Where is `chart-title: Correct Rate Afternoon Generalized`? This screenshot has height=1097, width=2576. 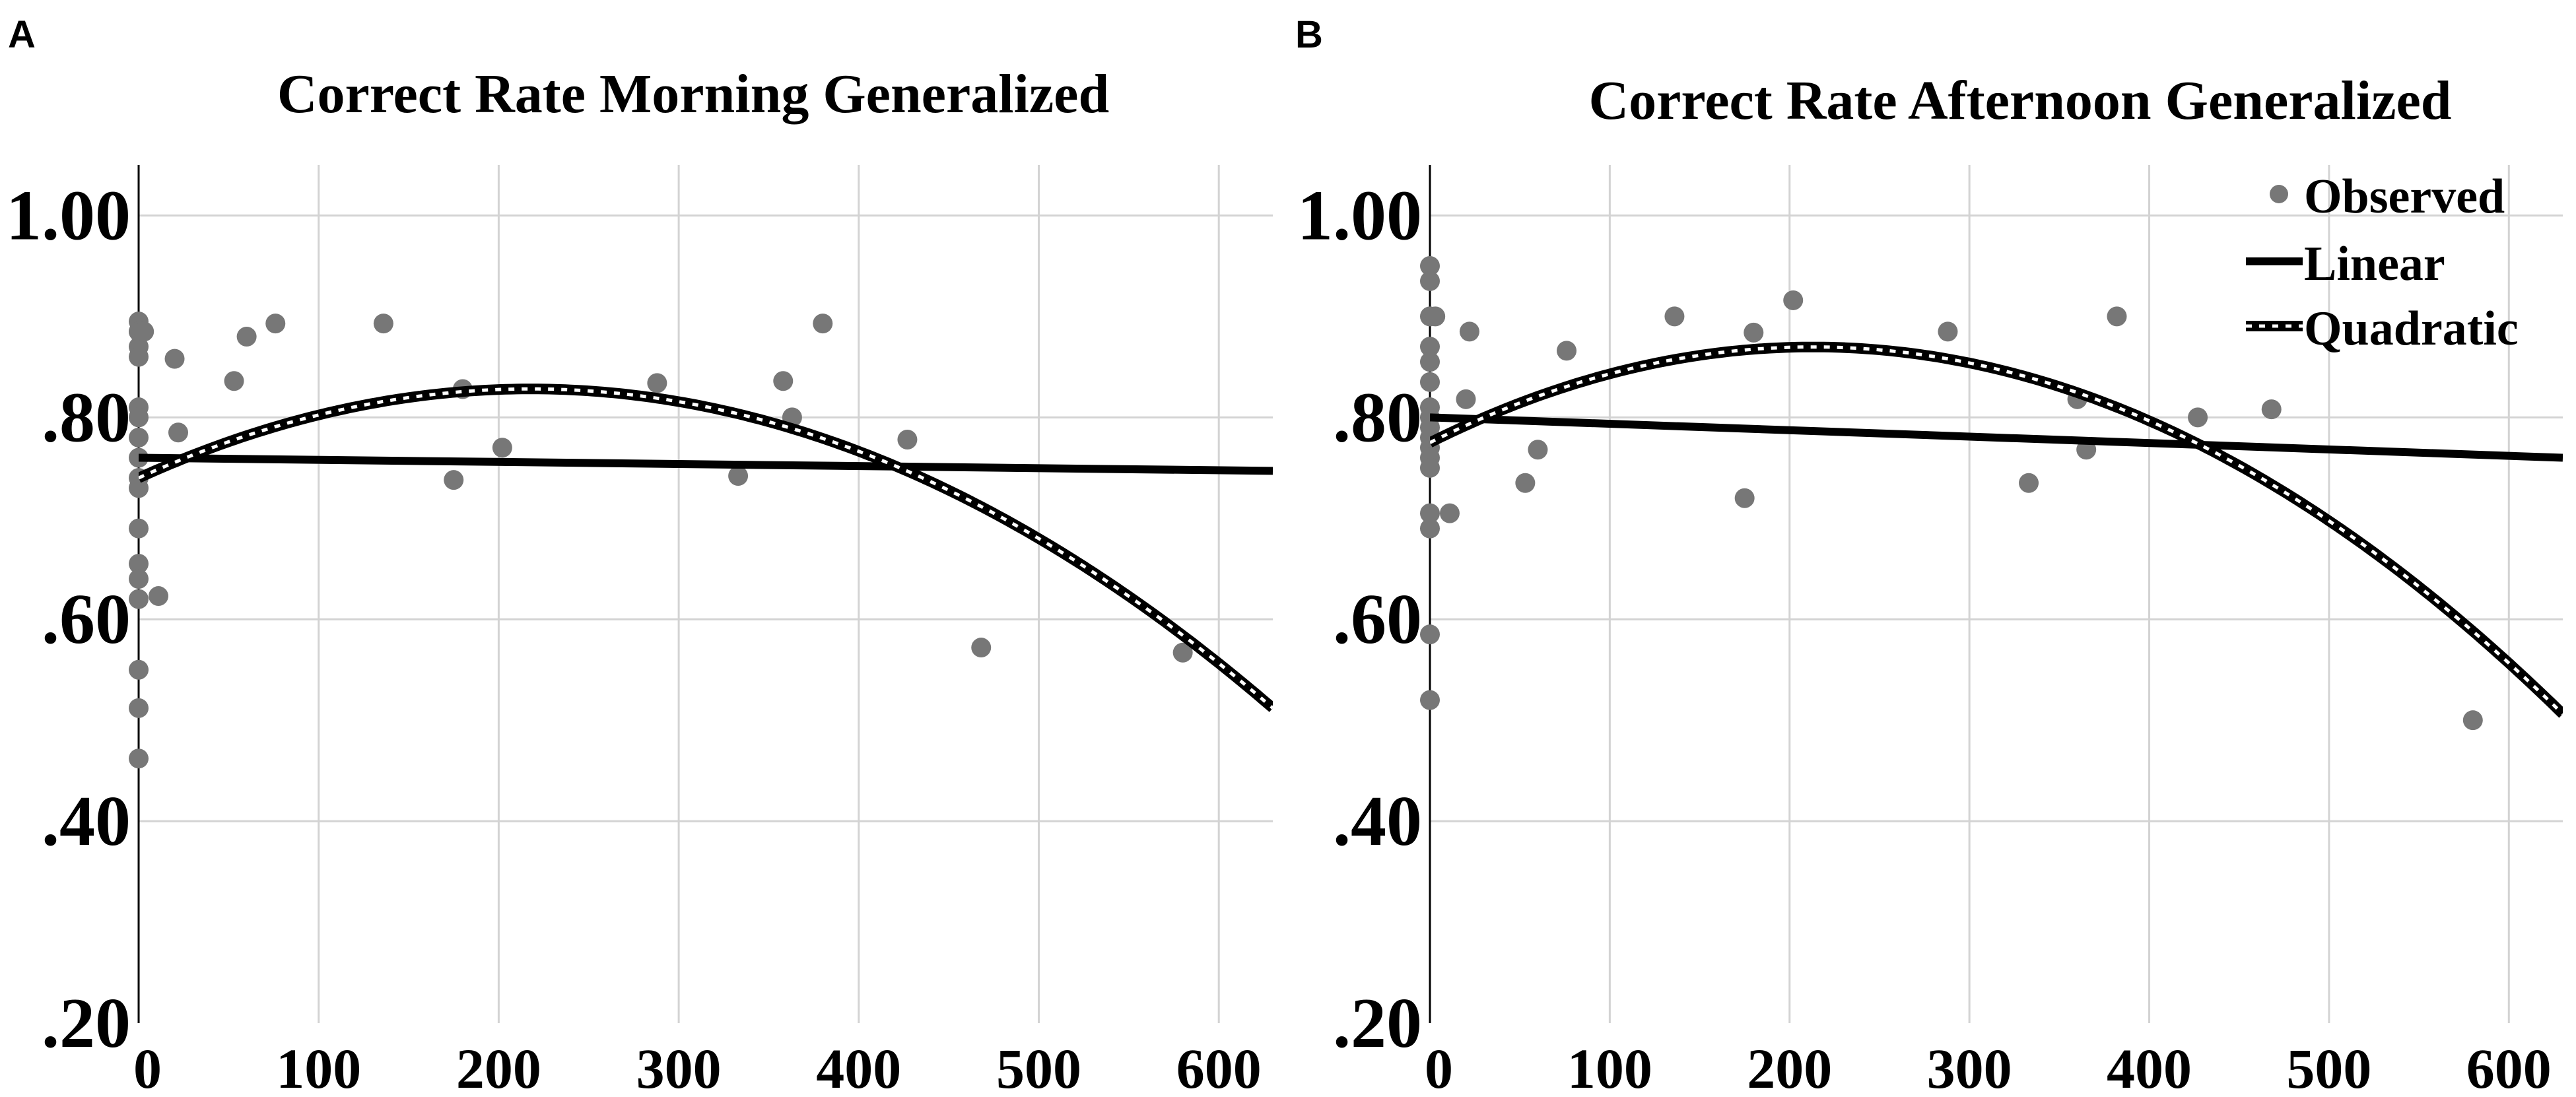
chart-title: Correct Rate Afternoon Generalized is located at coordinates (2019, 100).